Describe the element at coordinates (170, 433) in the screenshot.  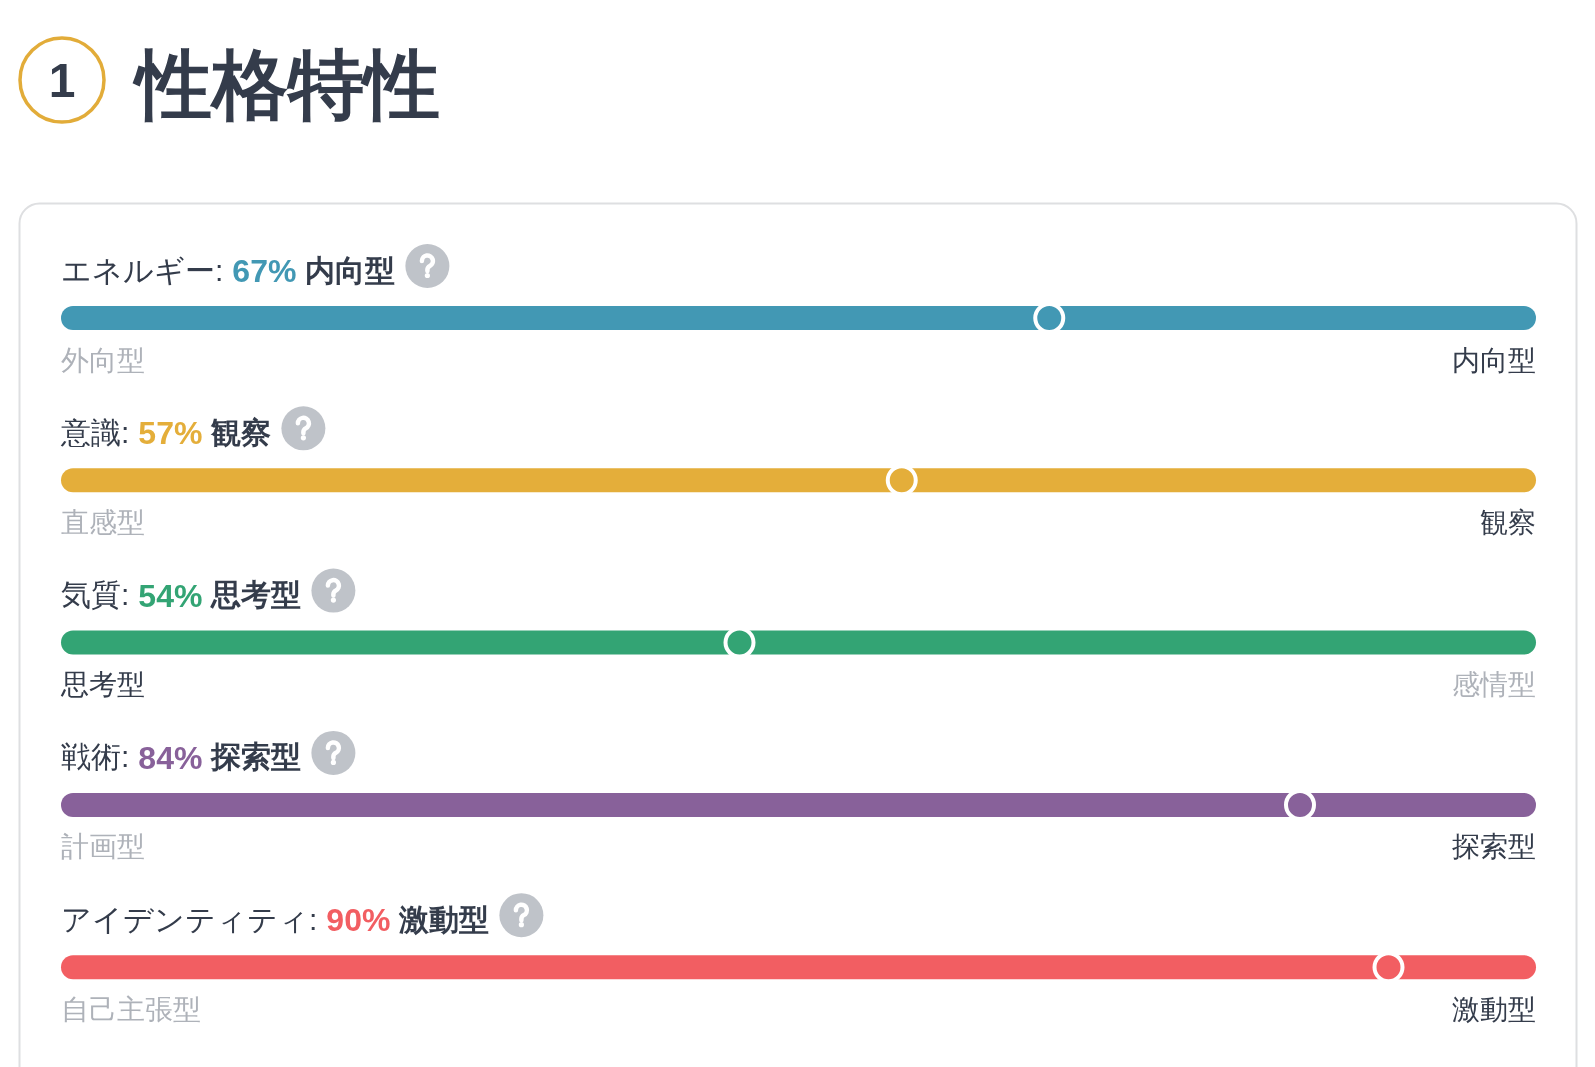
I see `data-label: 57%` at that location.